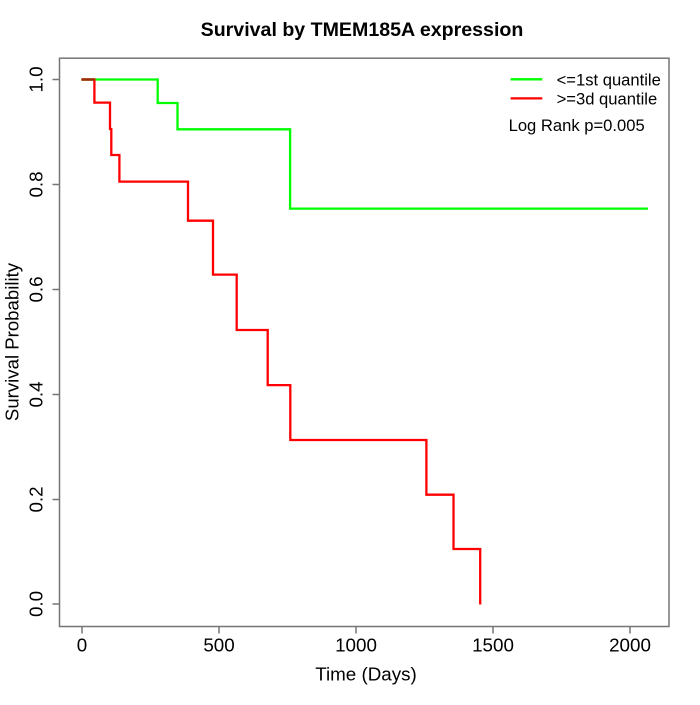 The width and height of the screenshot is (700, 705). What do you see at coordinates (36, 289) in the screenshot?
I see `svg-text: 0.6` at bounding box center [36, 289].